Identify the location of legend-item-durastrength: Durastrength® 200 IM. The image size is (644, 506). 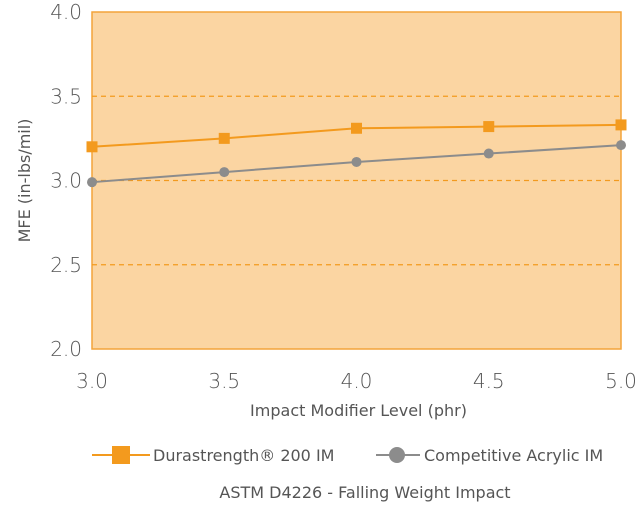
(213, 455).